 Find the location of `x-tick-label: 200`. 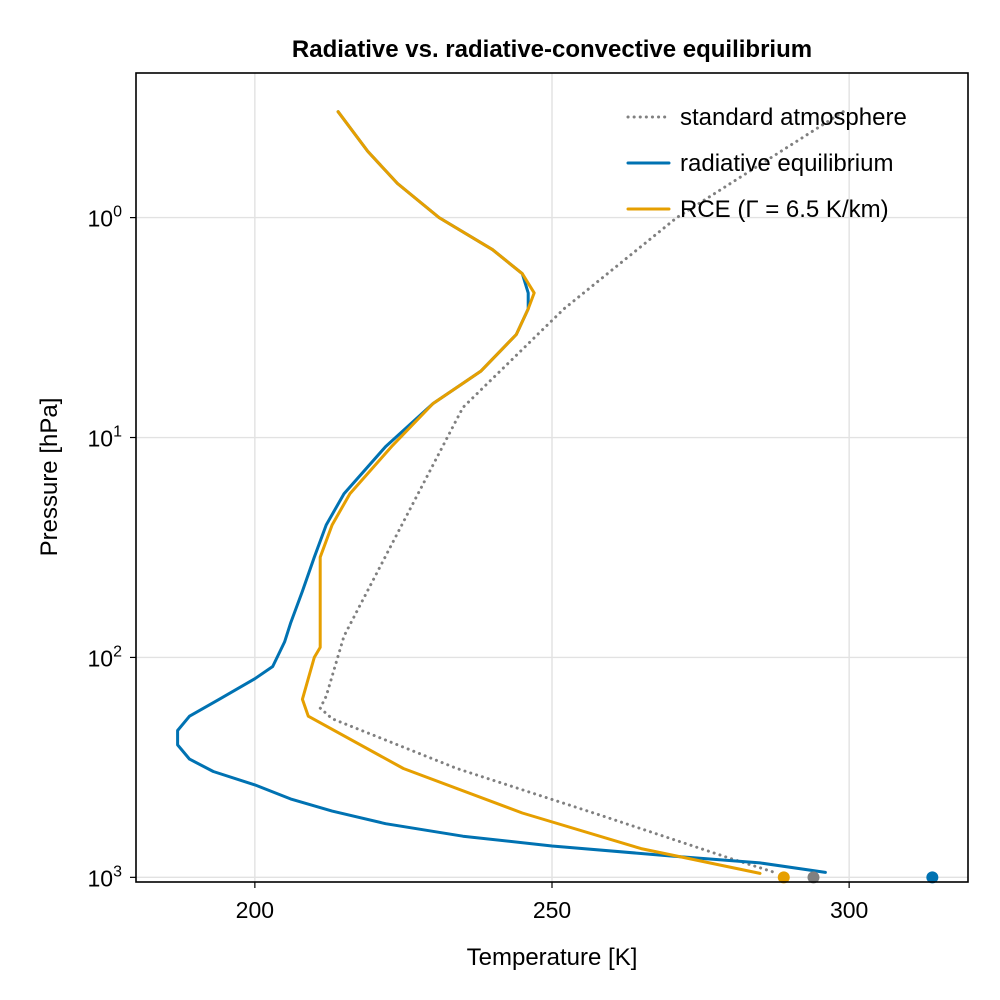

x-tick-label: 200 is located at coordinates (255, 910).